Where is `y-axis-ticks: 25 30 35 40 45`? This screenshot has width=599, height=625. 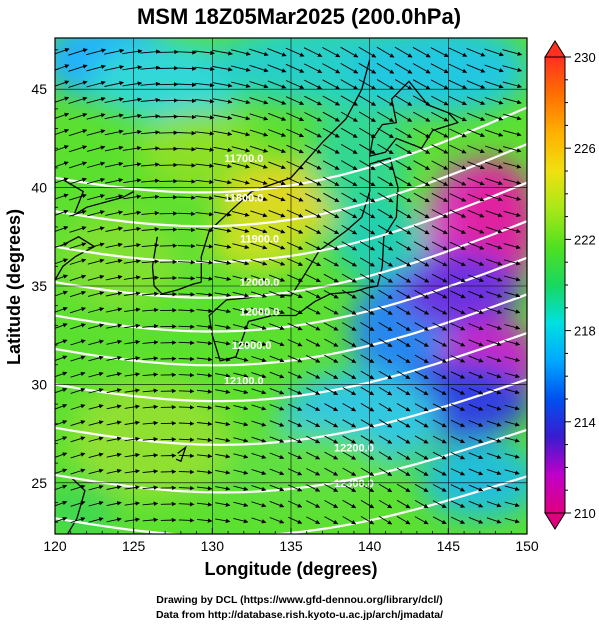 y-axis-ticks: 25 30 35 40 45 is located at coordinates (44, 286).